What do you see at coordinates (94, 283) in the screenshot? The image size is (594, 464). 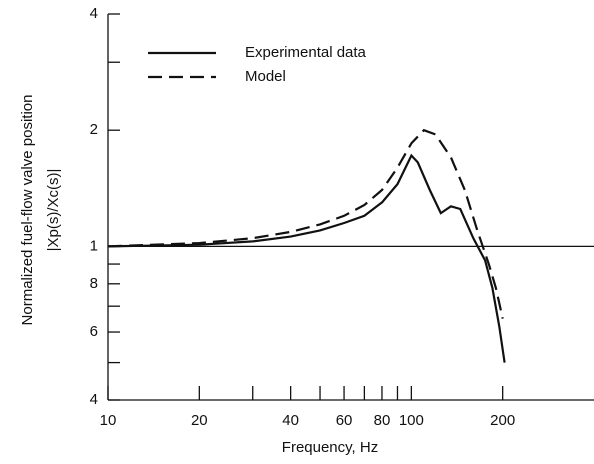 I see `y-tick-label: 8` at bounding box center [94, 283].